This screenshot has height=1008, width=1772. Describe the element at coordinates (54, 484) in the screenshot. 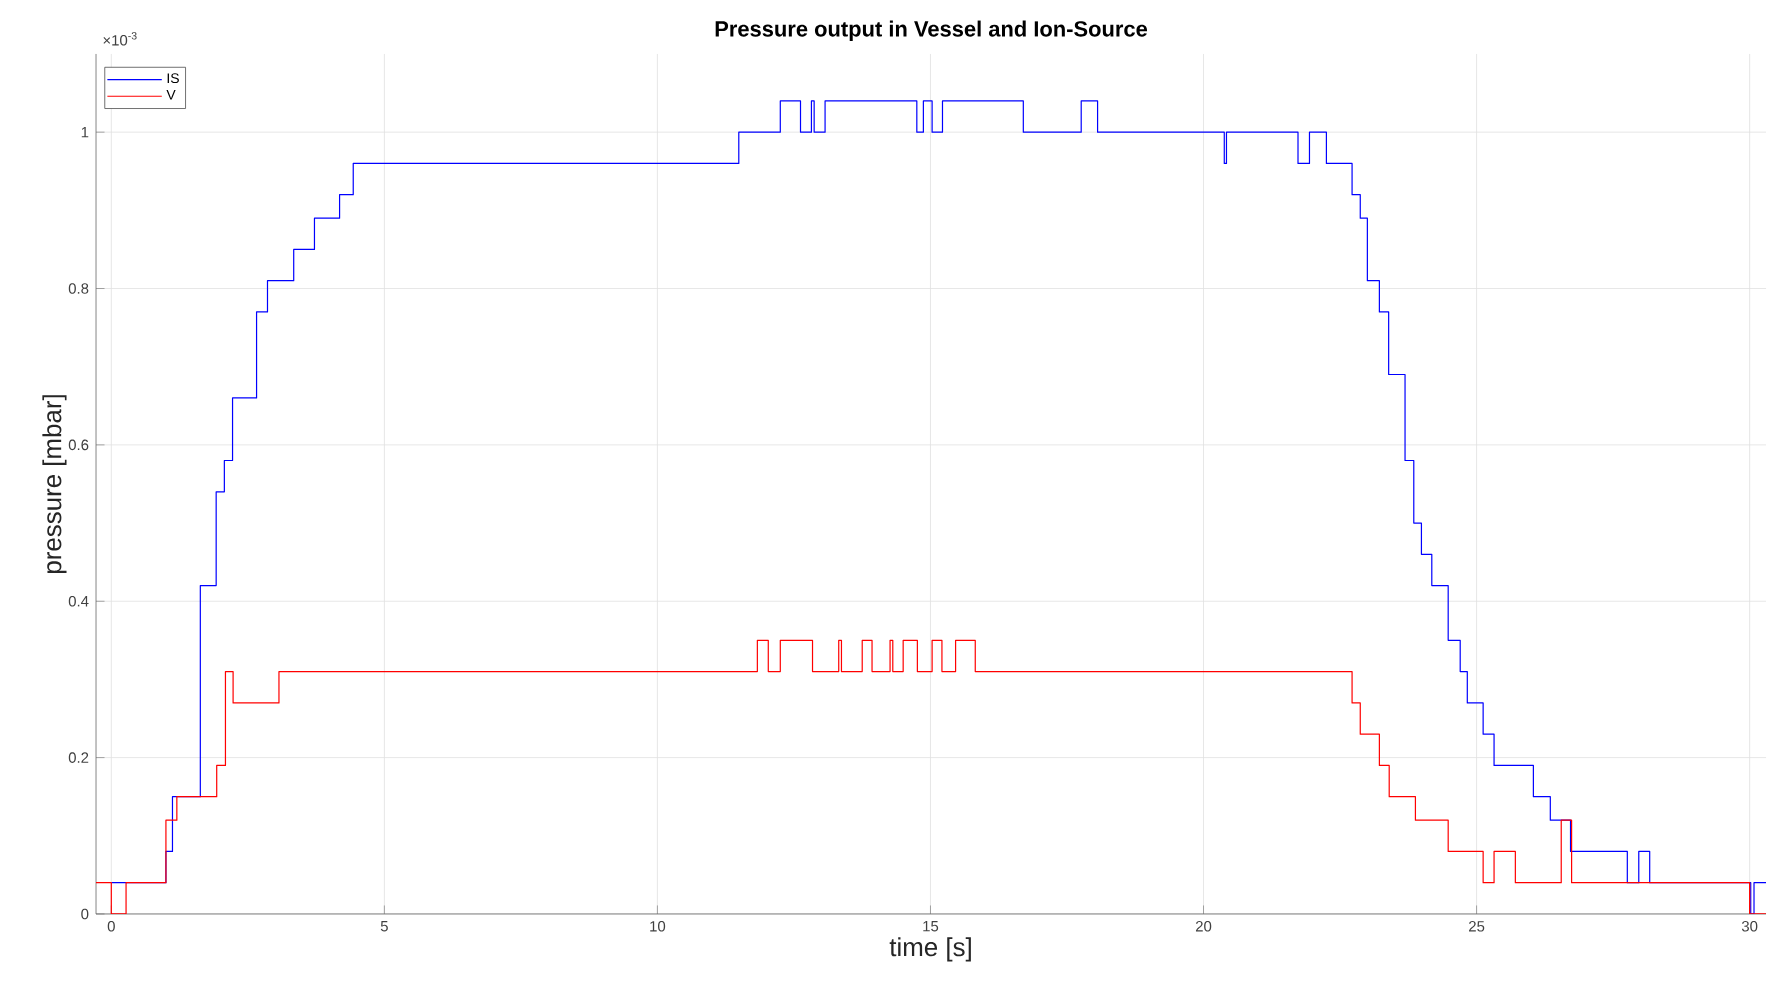

I see `y-axis-title: pressure [mbar]` at that location.